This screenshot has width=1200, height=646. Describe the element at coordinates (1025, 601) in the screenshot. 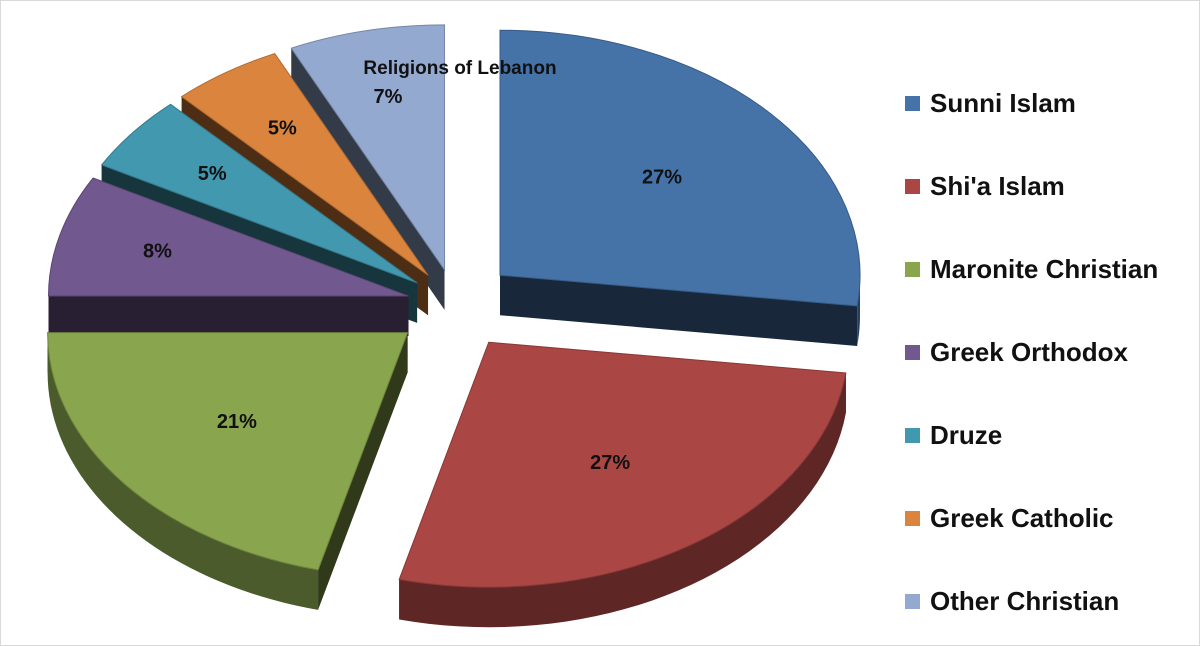

I see `legend-label: Other Christian` at that location.